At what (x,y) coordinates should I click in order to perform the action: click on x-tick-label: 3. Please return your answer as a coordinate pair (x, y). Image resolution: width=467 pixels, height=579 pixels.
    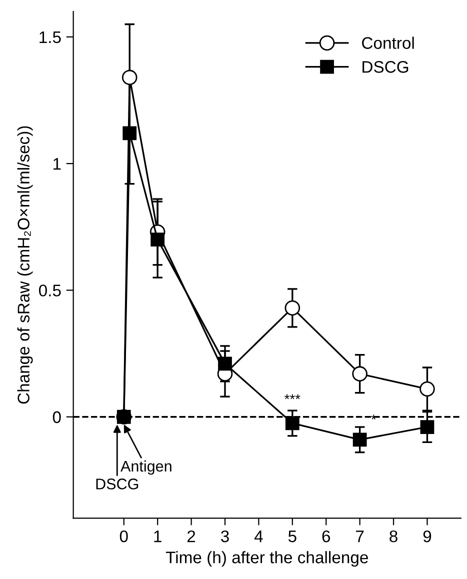
    Looking at the image, I should click on (224, 536).